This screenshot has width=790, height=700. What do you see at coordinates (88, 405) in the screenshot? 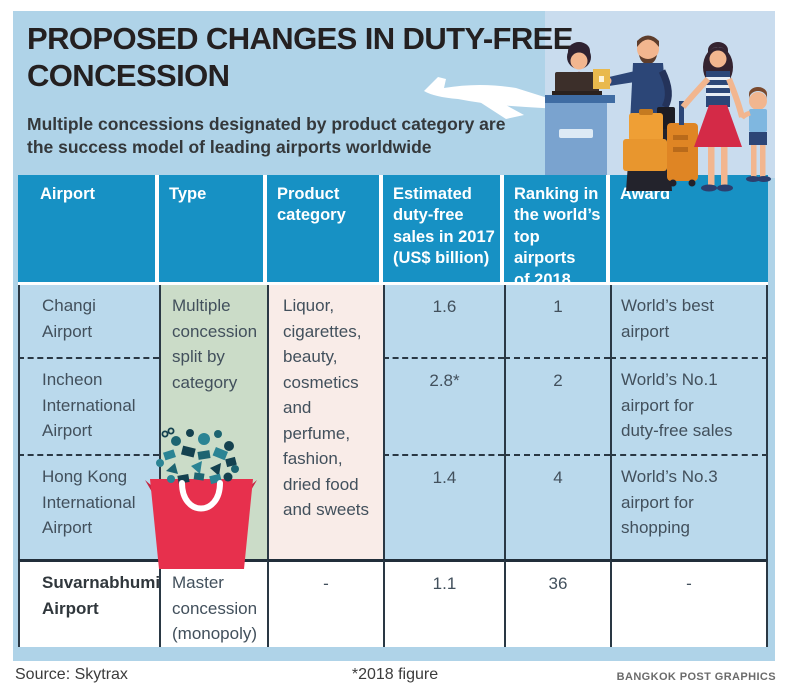
I see `cell-airport-incheon: Incheon International Airport` at bounding box center [88, 405].